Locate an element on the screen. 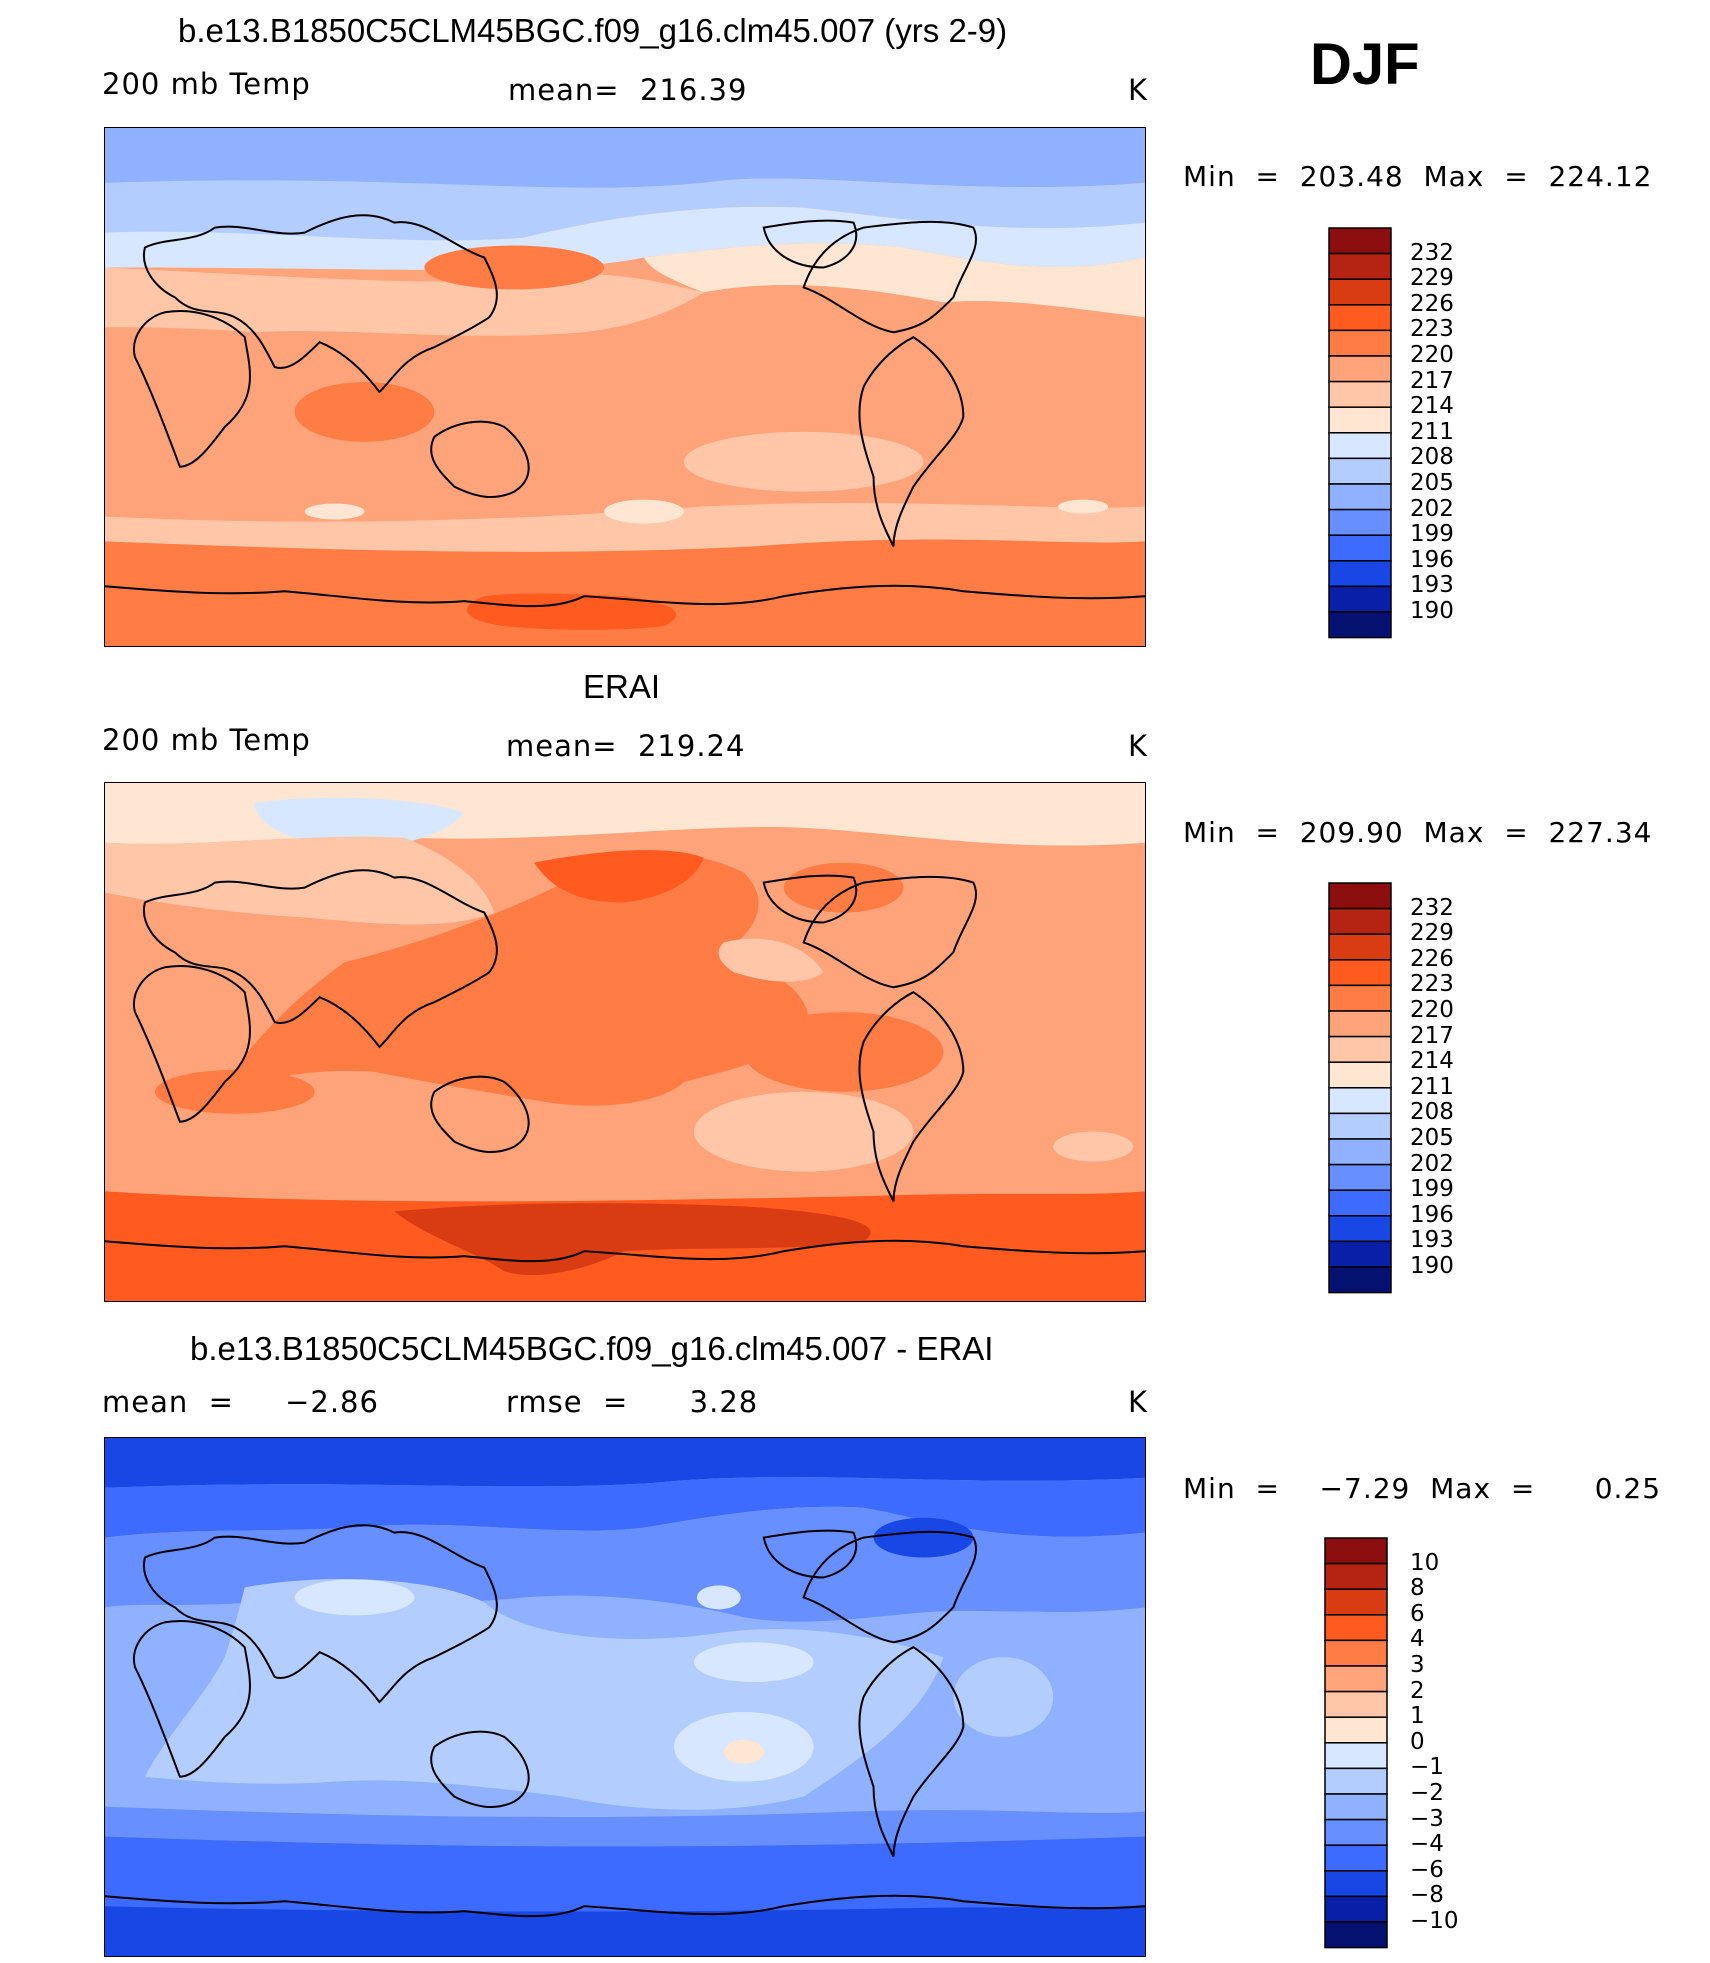 The image size is (1710, 1963). mean-label: mean = −2.86 is located at coordinates (240, 1402).